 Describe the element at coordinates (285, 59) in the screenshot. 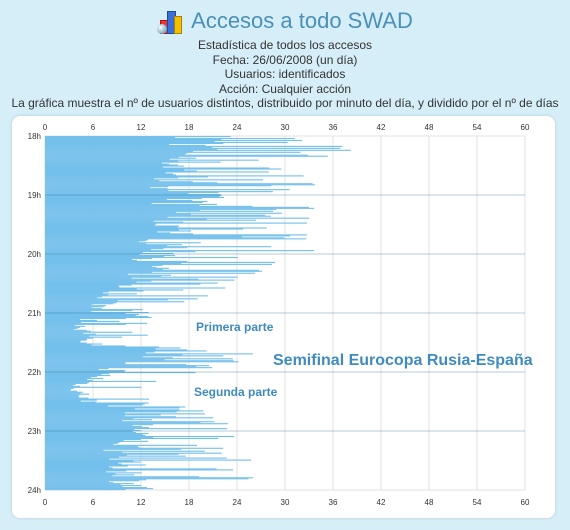

I see `statistics-date: Fecha: 26/06/2008 (un día)` at that location.